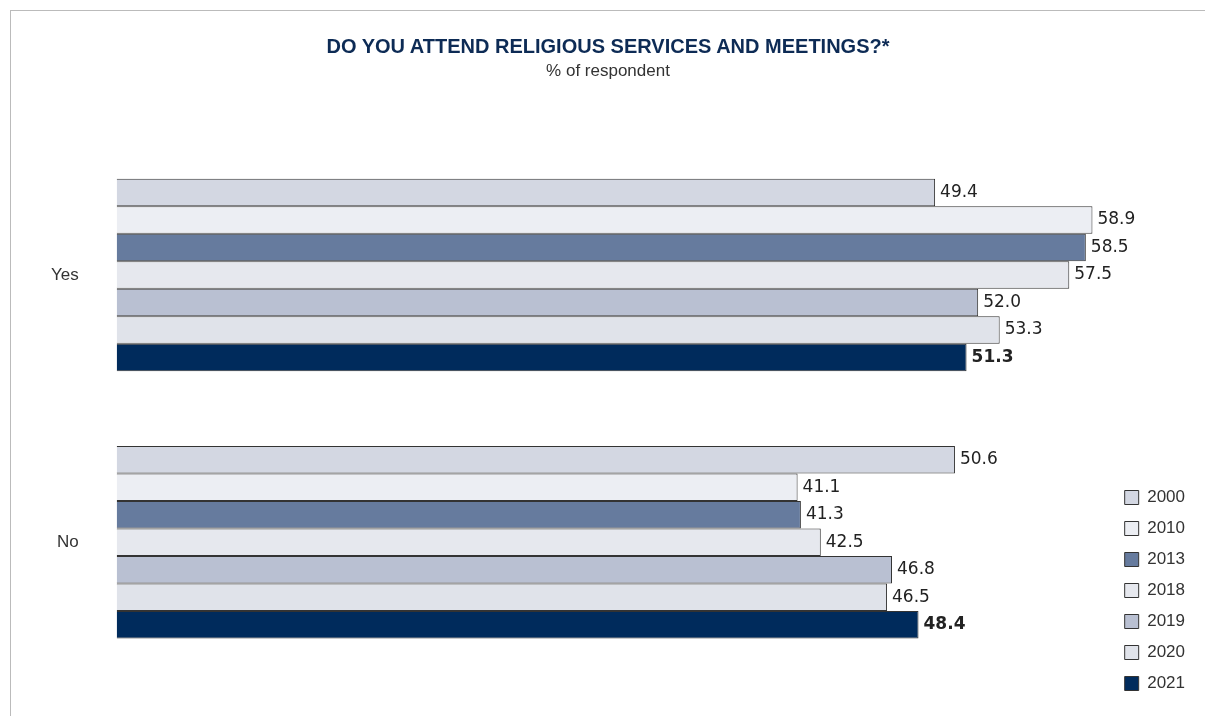 The image size is (1205, 716). Describe the element at coordinates (916, 568) in the screenshot. I see `data-label: 46.8` at that location.